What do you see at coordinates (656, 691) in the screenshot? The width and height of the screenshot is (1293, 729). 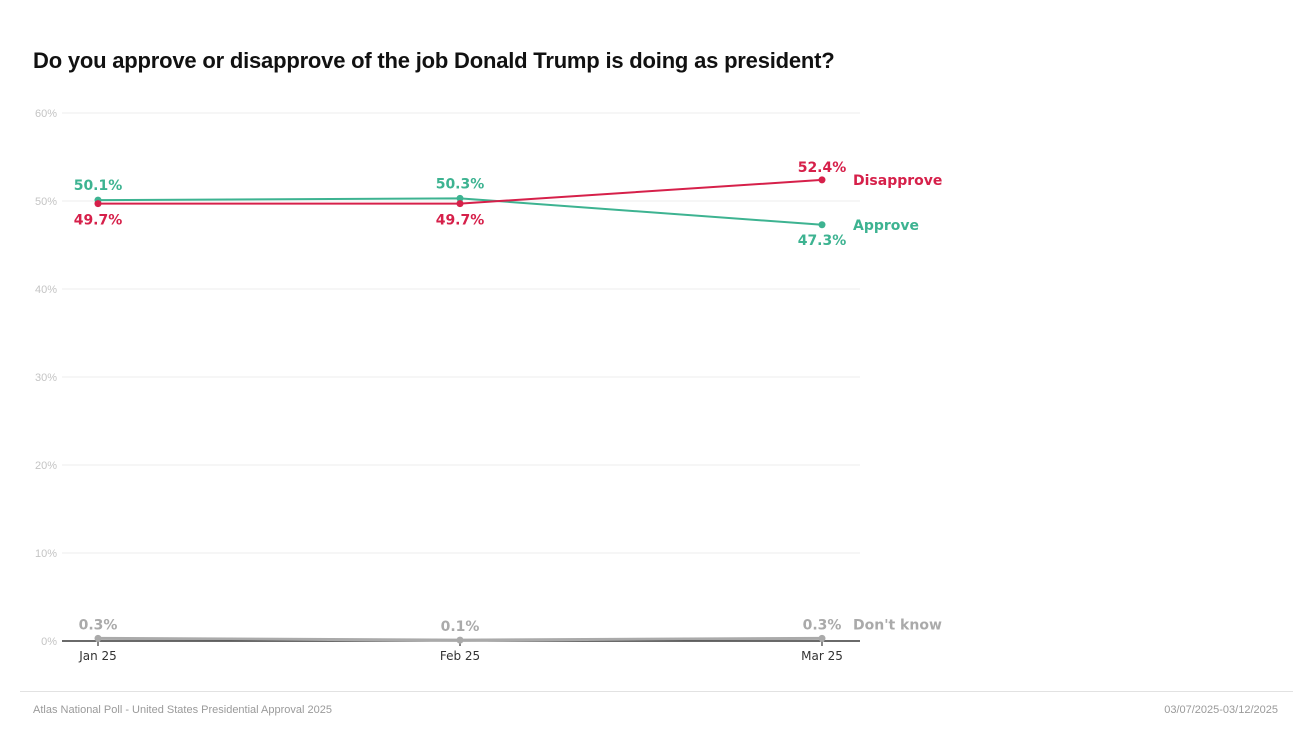 I see `footer-divider` at bounding box center [656, 691].